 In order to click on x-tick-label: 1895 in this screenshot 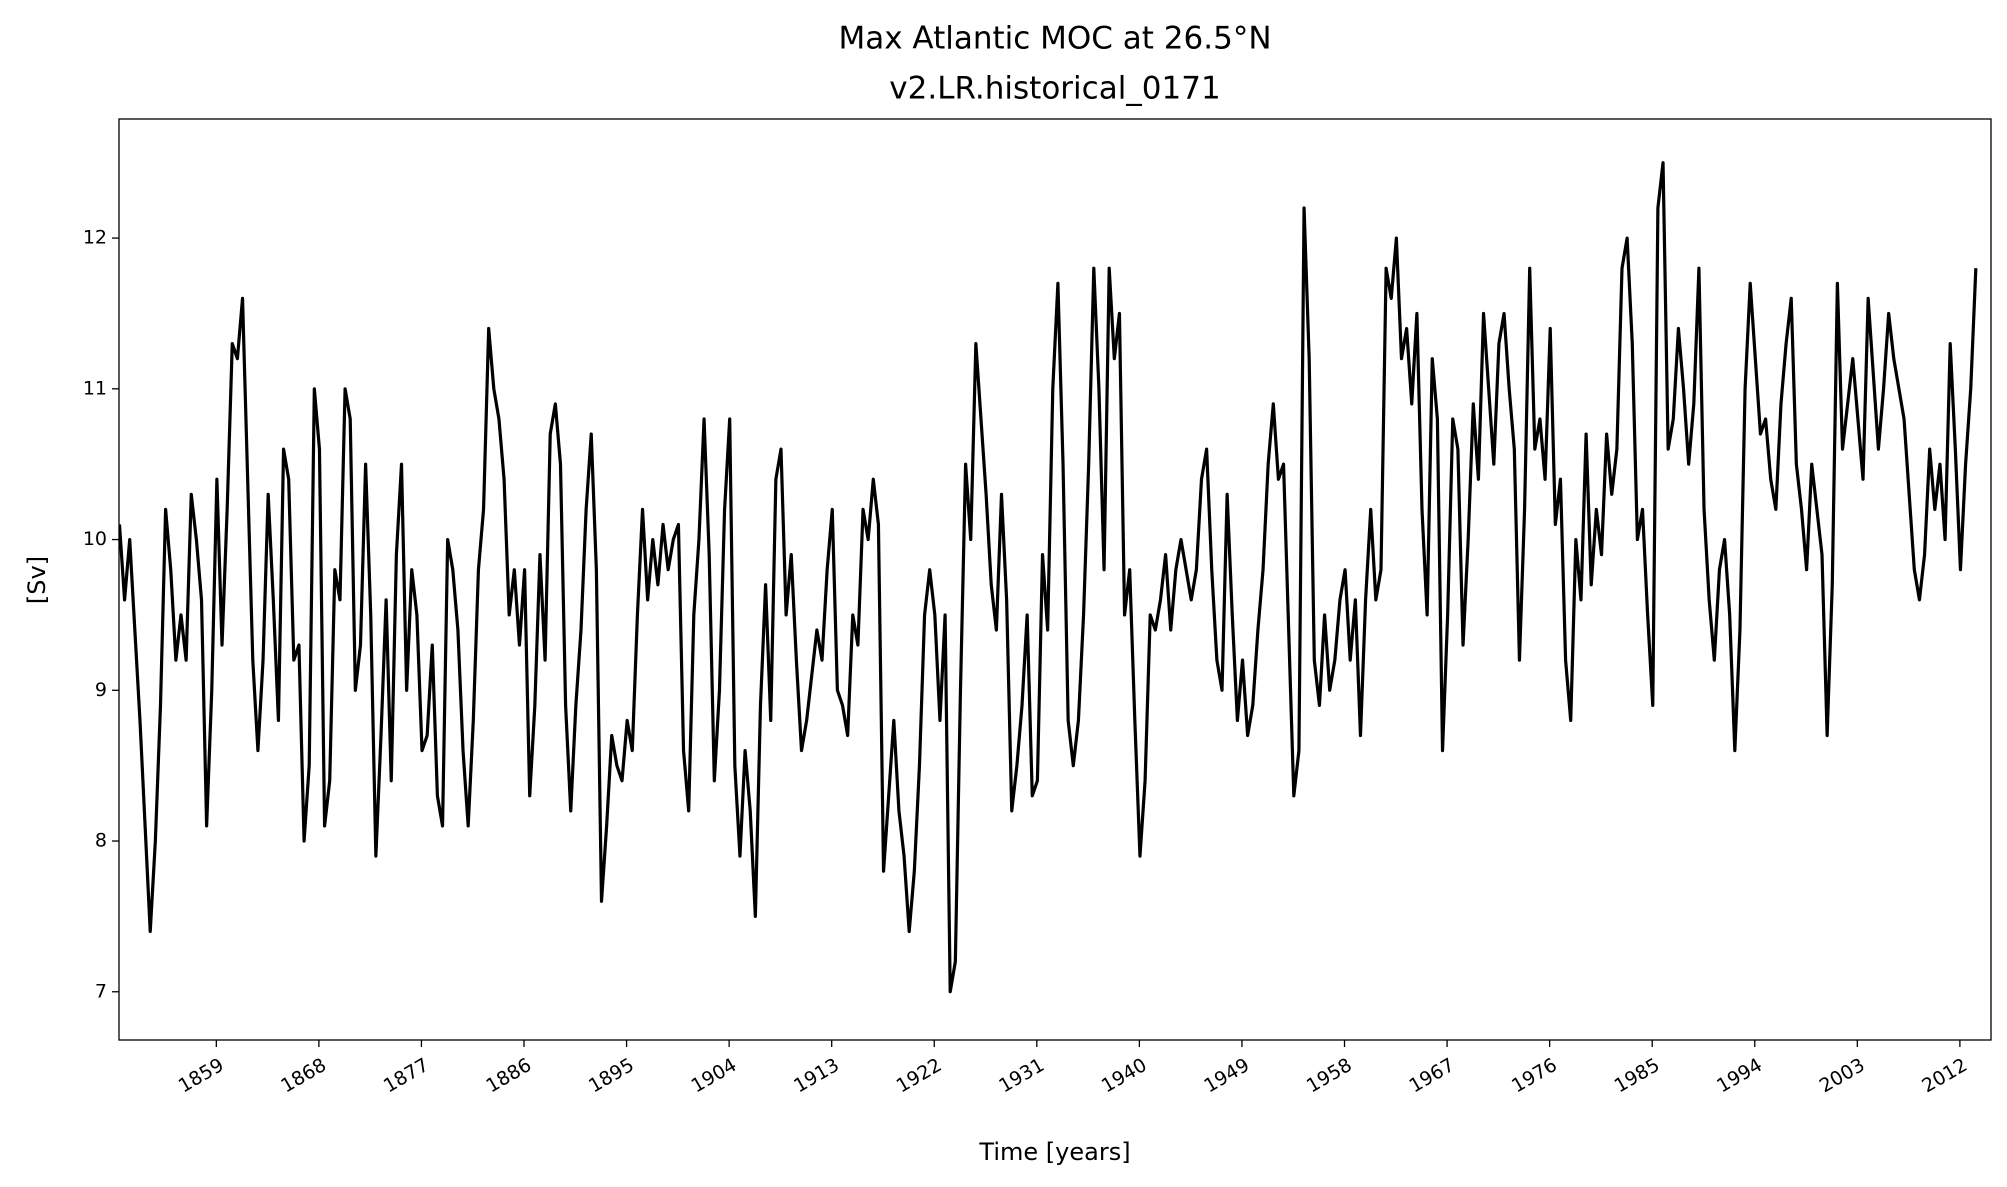, I will do `click(611, 1075)`.